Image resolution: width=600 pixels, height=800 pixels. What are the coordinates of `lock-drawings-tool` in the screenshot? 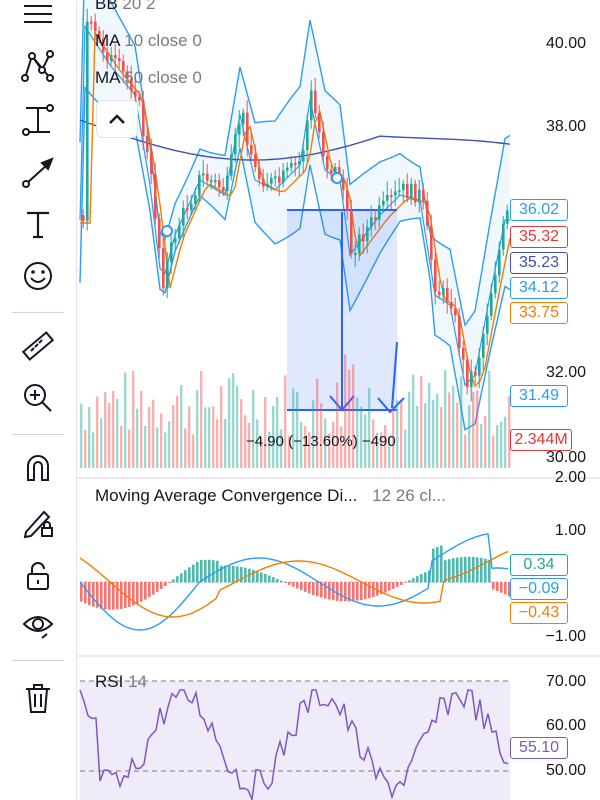 It's located at (38, 522).